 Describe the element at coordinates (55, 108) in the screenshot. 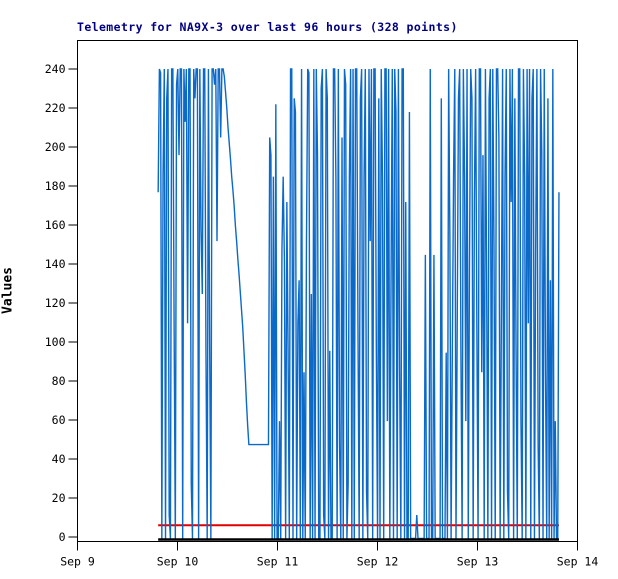

I see `y-tick-label: 220` at that location.